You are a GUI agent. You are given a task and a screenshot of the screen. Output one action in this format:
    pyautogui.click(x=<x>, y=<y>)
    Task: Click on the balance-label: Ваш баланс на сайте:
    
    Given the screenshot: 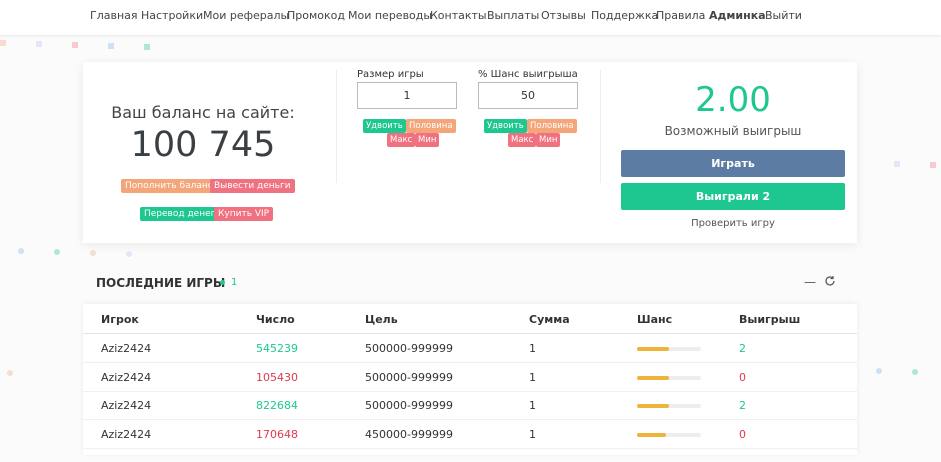 What is the action you would take?
    pyautogui.click(x=203, y=112)
    